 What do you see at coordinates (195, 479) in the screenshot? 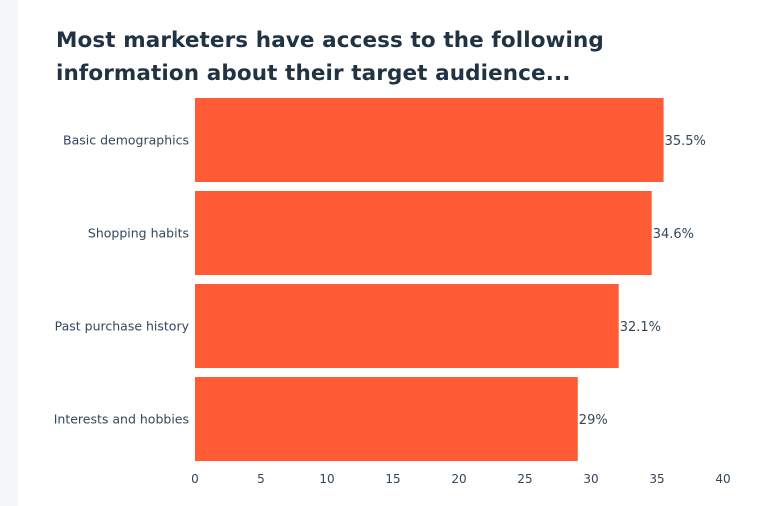
I see `x-tick-label-0: 0` at bounding box center [195, 479].